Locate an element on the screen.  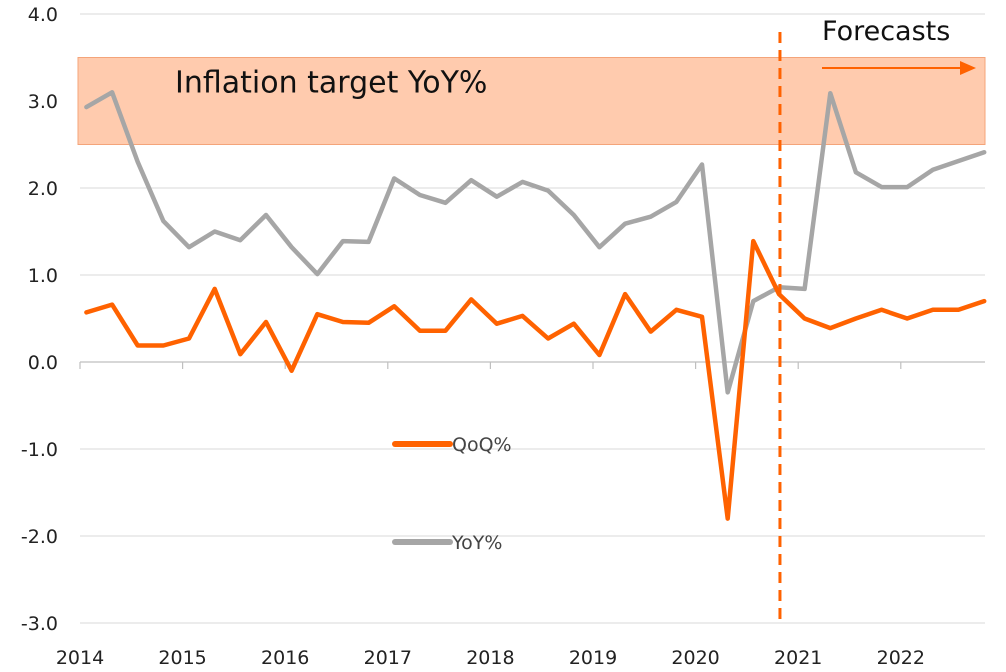
y-tick-label: -1.0 is located at coordinates (39, 450).